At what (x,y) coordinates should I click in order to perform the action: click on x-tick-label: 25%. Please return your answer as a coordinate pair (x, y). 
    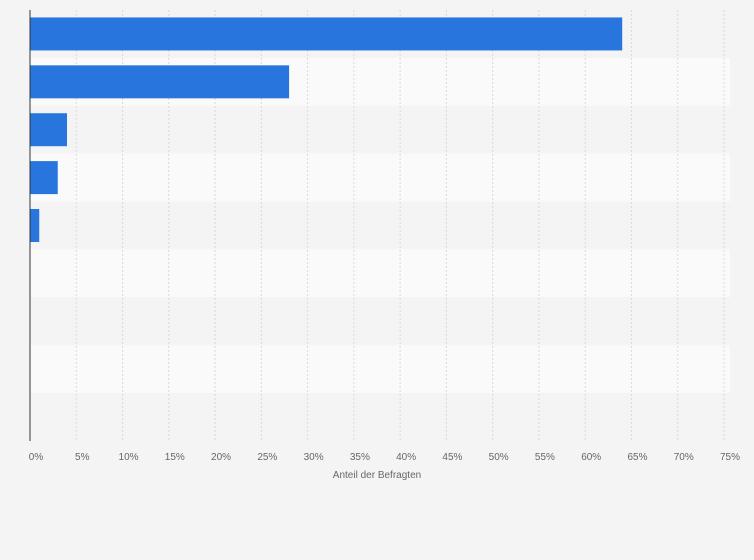
    Looking at the image, I should click on (267, 457).